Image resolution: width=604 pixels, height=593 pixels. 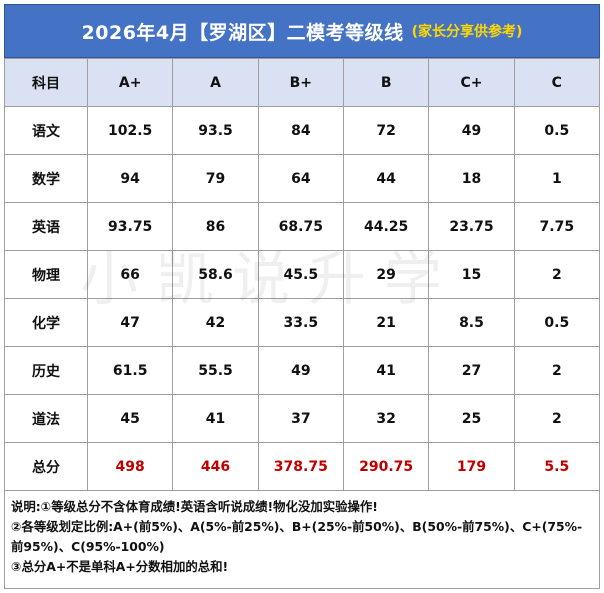 I want to click on score-cell: 93.75, so click(x=130, y=226).